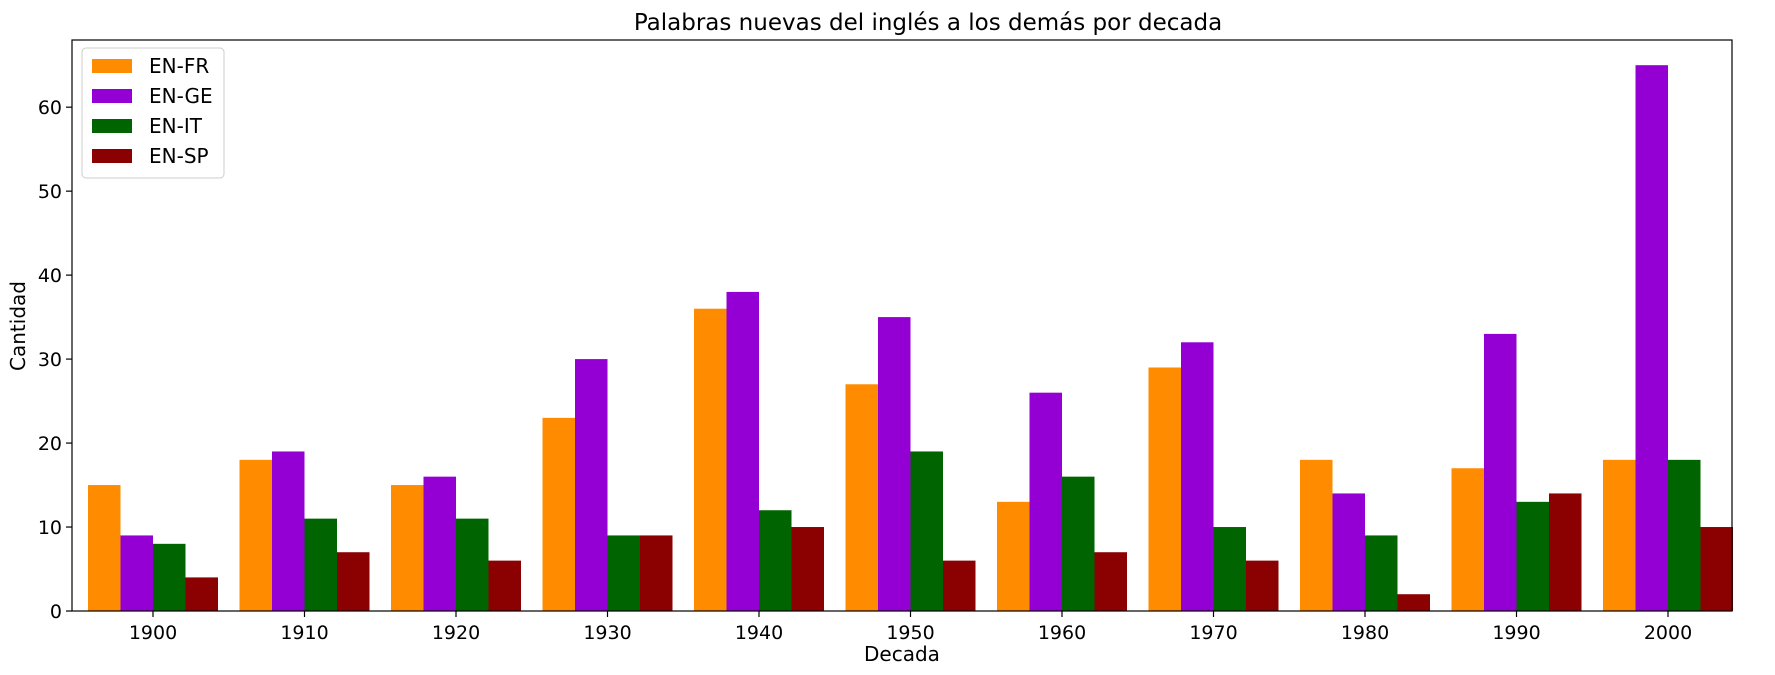 This screenshot has height=675, width=1775. Describe the element at coordinates (1262, 585) in the screenshot. I see `bar-en-sp-1970` at that location.